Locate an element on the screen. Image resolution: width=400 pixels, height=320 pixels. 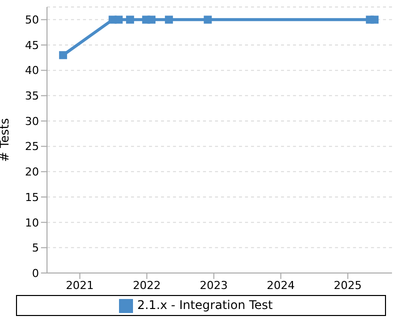
y-tick-label: 0 is located at coordinates (35, 273).